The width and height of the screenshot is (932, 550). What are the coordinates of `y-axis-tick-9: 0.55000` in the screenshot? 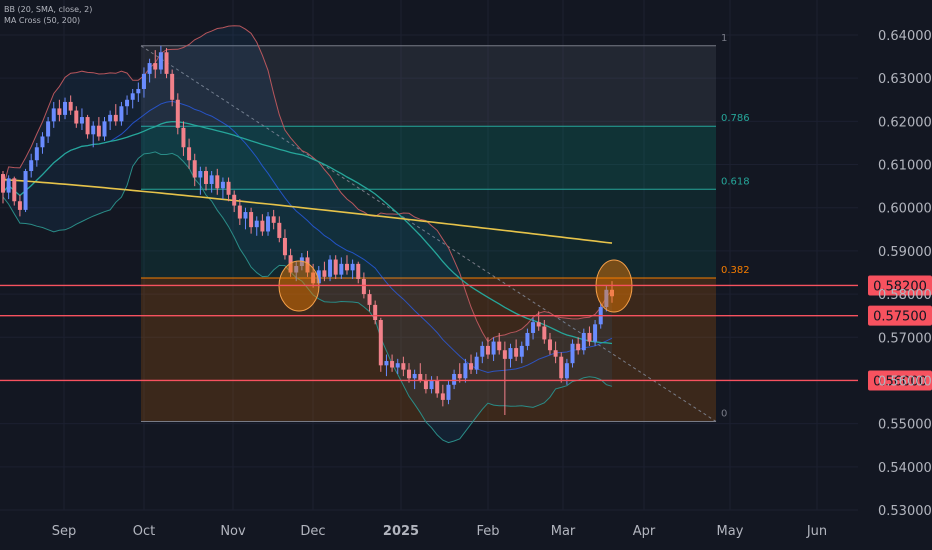 It's located at (905, 425).